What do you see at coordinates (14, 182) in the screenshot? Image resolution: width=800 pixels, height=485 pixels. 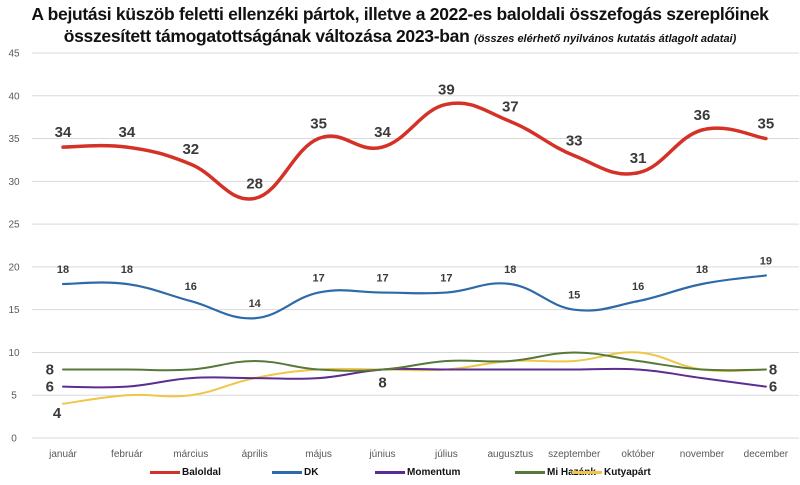 I see `y-tick-label: 30` at bounding box center [14, 182].